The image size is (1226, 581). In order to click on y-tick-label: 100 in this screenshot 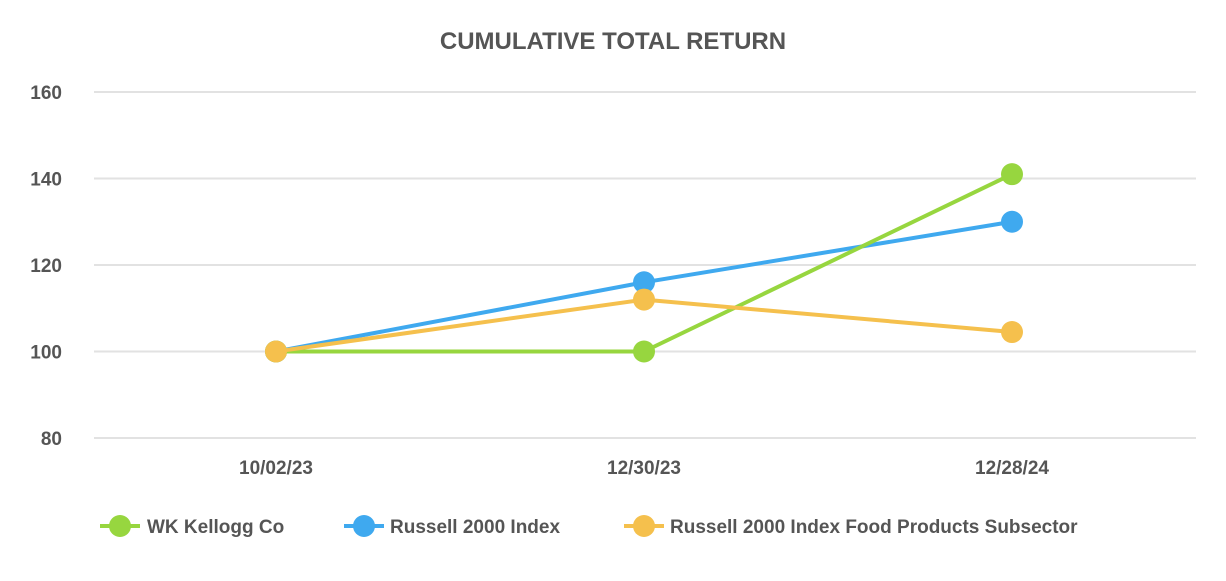, I will do `click(46, 353)`.